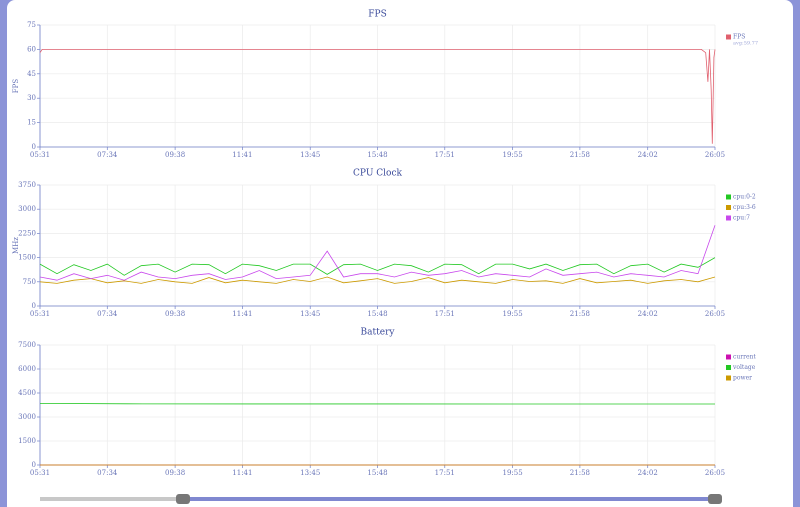 The width and height of the screenshot is (800, 507). Describe the element at coordinates (16, 86) in the screenshot. I see `y-axis-label: FPS` at that location.